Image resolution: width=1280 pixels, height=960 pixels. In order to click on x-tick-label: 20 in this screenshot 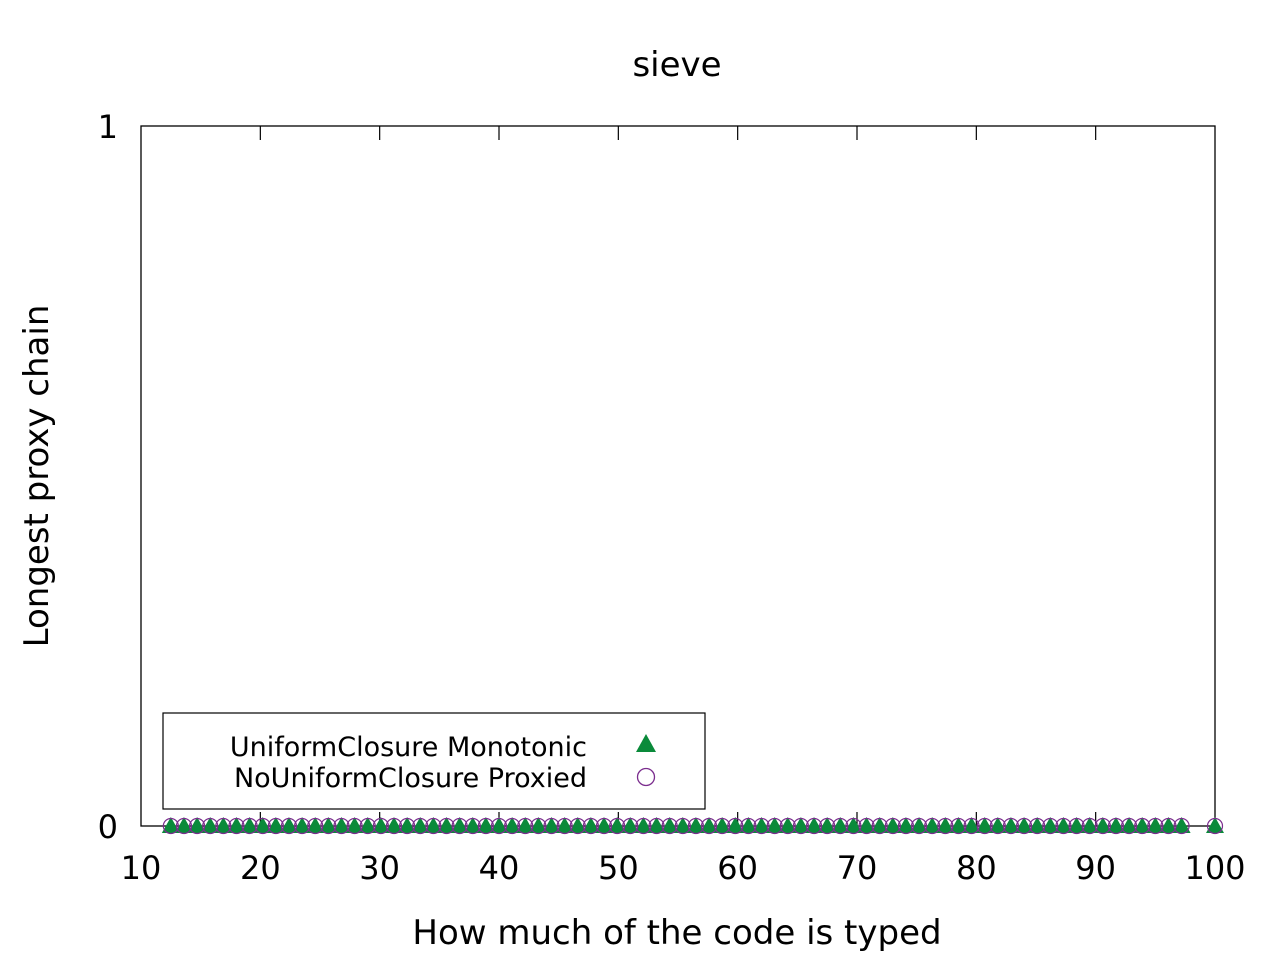, I will do `click(260, 868)`.